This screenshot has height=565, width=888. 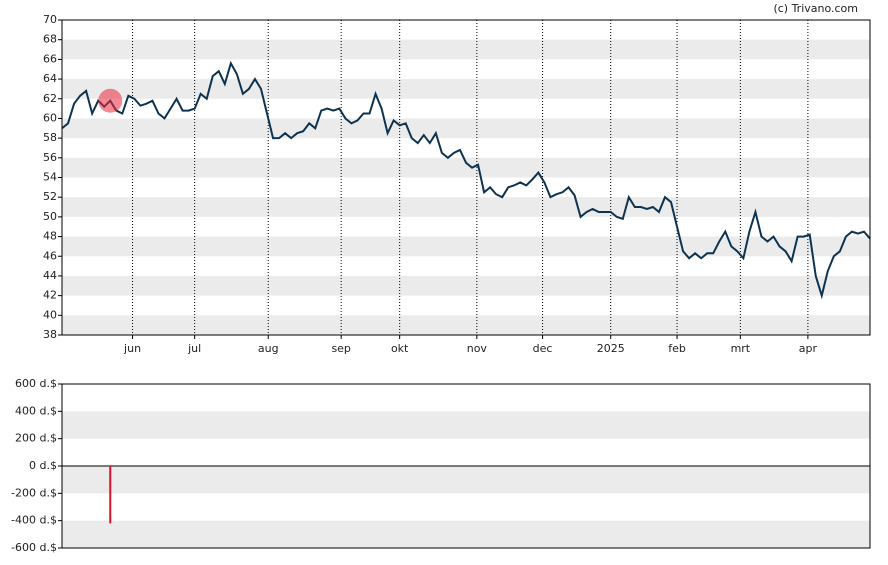 I want to click on x-tick-label: apr, so click(x=808, y=348).